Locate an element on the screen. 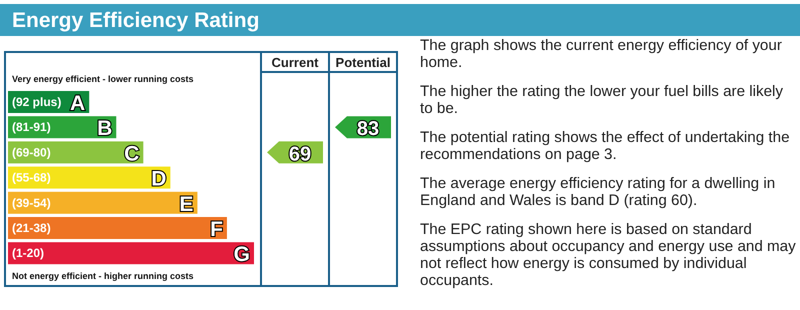 This screenshot has height=310, width=800. category-label: (81-91) B is located at coordinates (62, 128).